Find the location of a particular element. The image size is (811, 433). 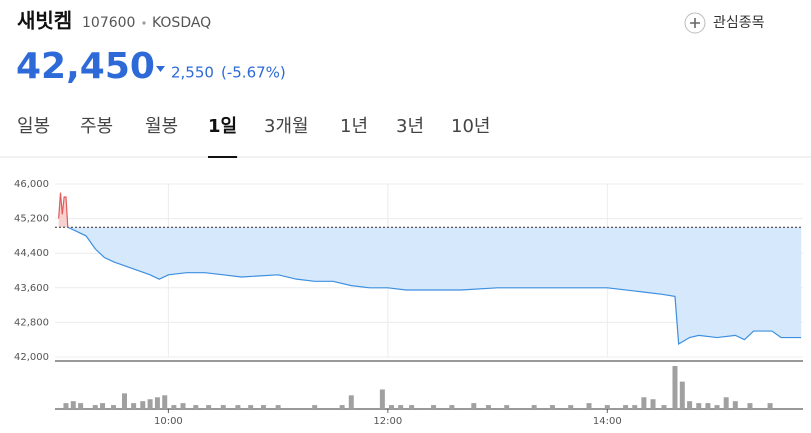

y-tick-label: 44,400 is located at coordinates (31, 253).